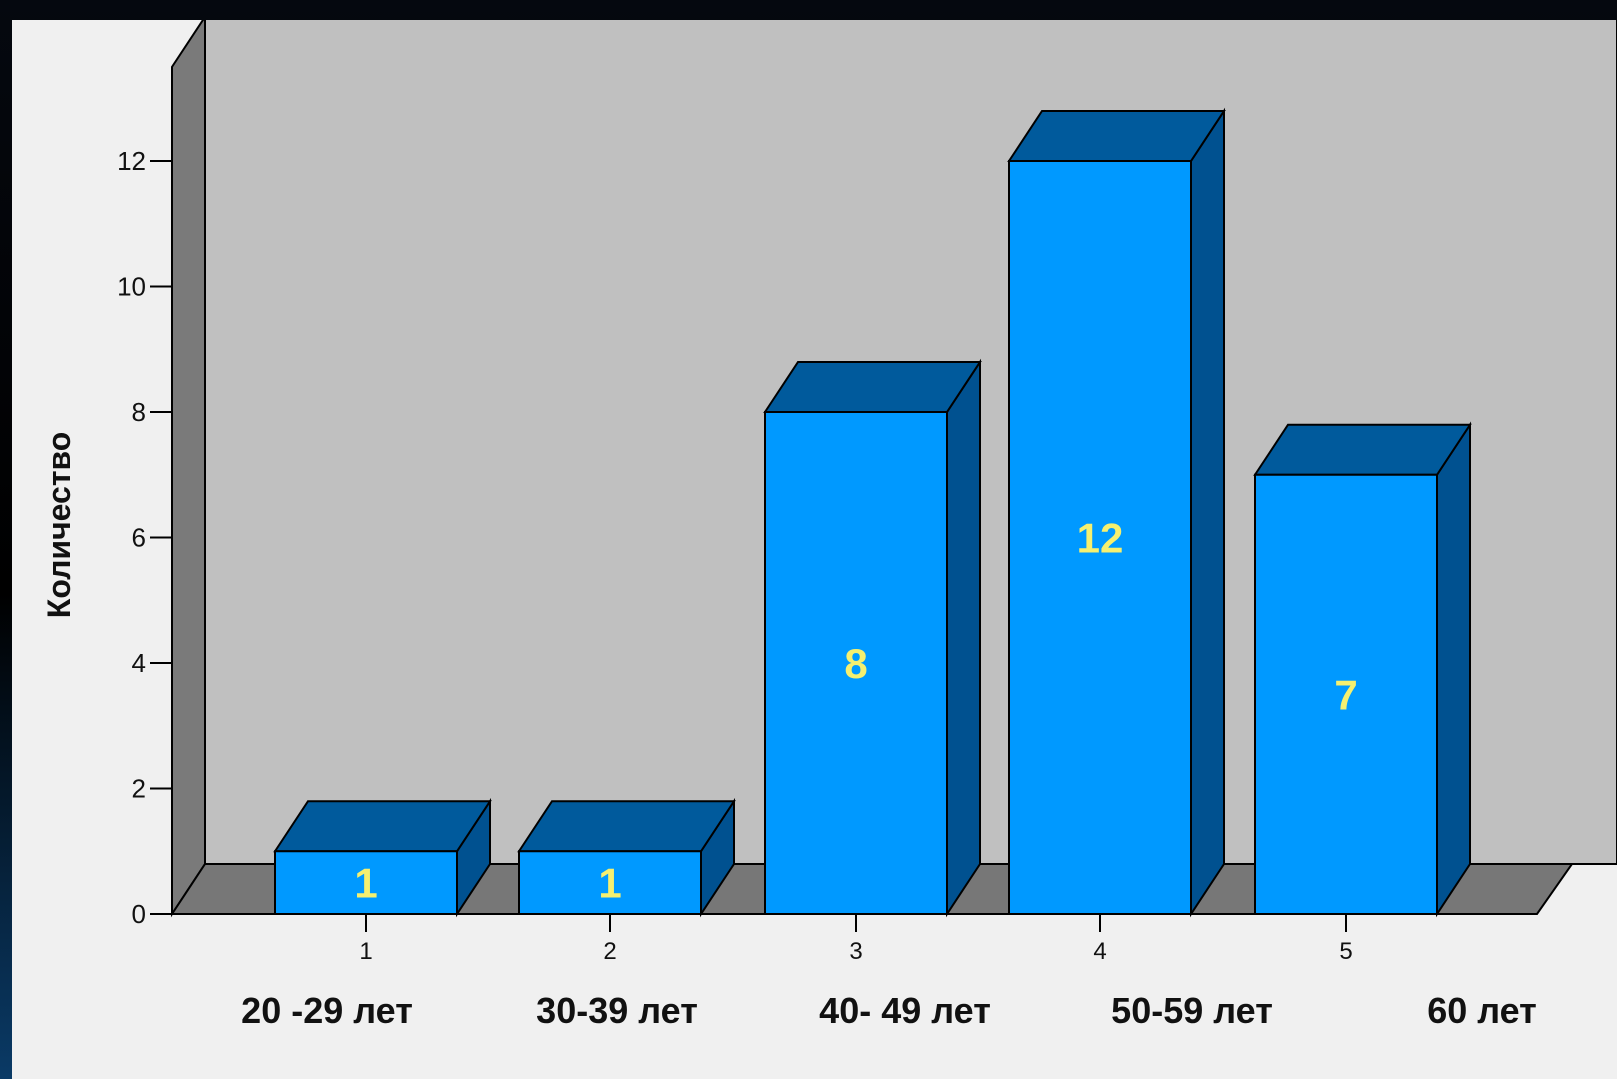 Image resolution: width=1617 pixels, height=1079 pixels. I want to click on y-tick-label: 4, so click(139, 663).